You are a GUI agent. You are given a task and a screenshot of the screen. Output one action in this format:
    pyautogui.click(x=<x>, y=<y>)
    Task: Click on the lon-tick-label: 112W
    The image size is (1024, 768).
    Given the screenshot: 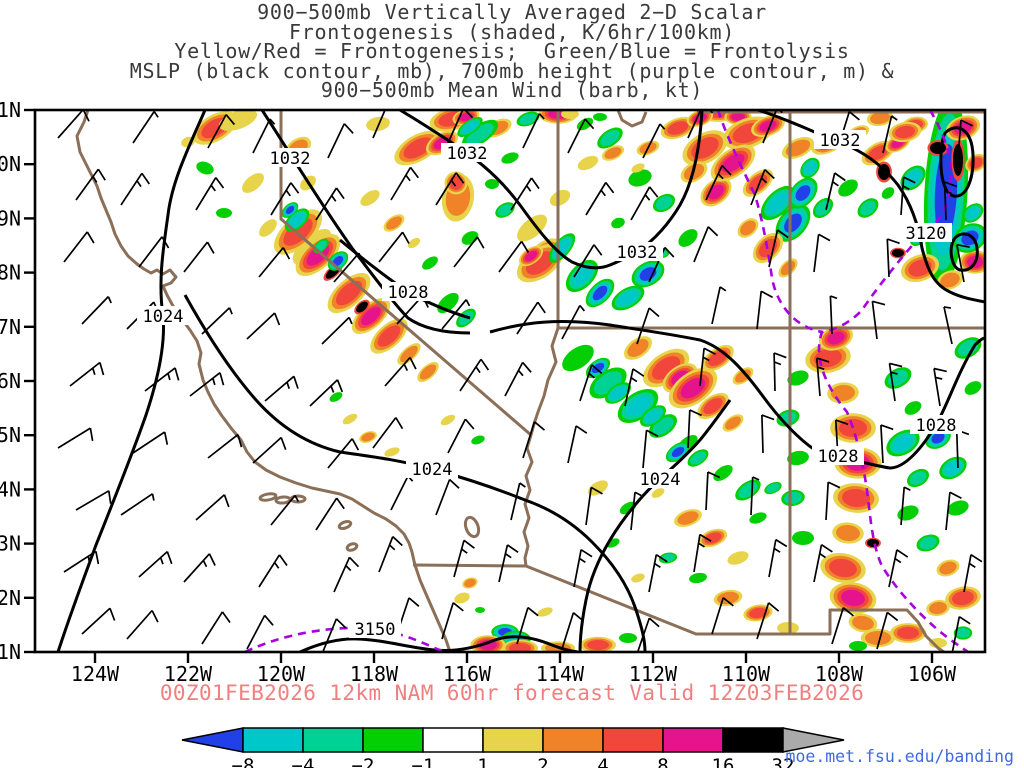 What is the action you would take?
    pyautogui.click(x=653, y=674)
    